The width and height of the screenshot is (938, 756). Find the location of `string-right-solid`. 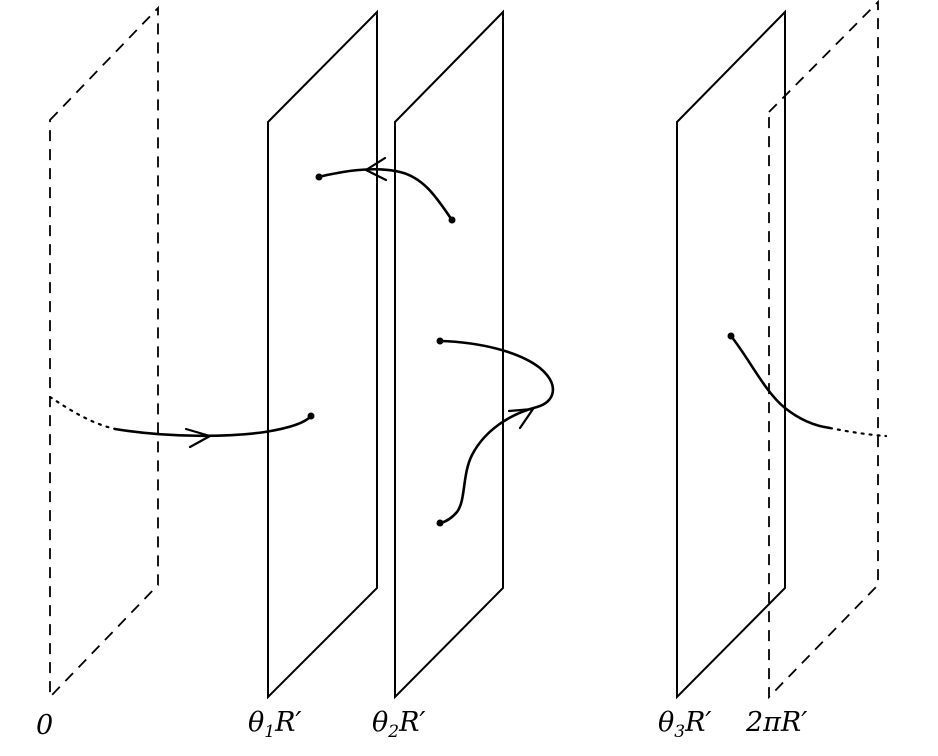

string-right-solid is located at coordinates (780, 382).